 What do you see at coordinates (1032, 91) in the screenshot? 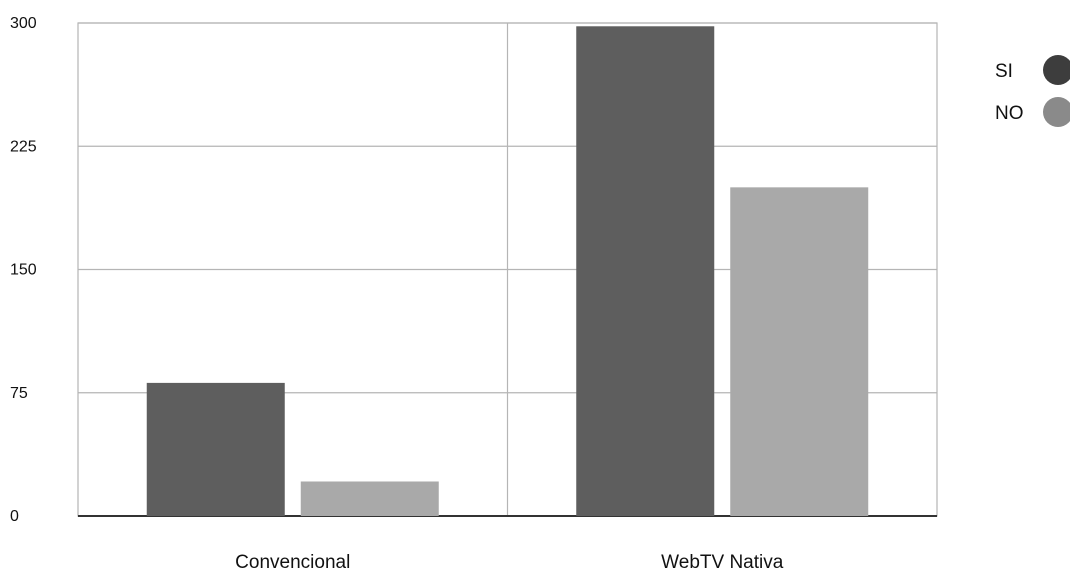
I see `chart-legend: SI NO` at bounding box center [1032, 91].